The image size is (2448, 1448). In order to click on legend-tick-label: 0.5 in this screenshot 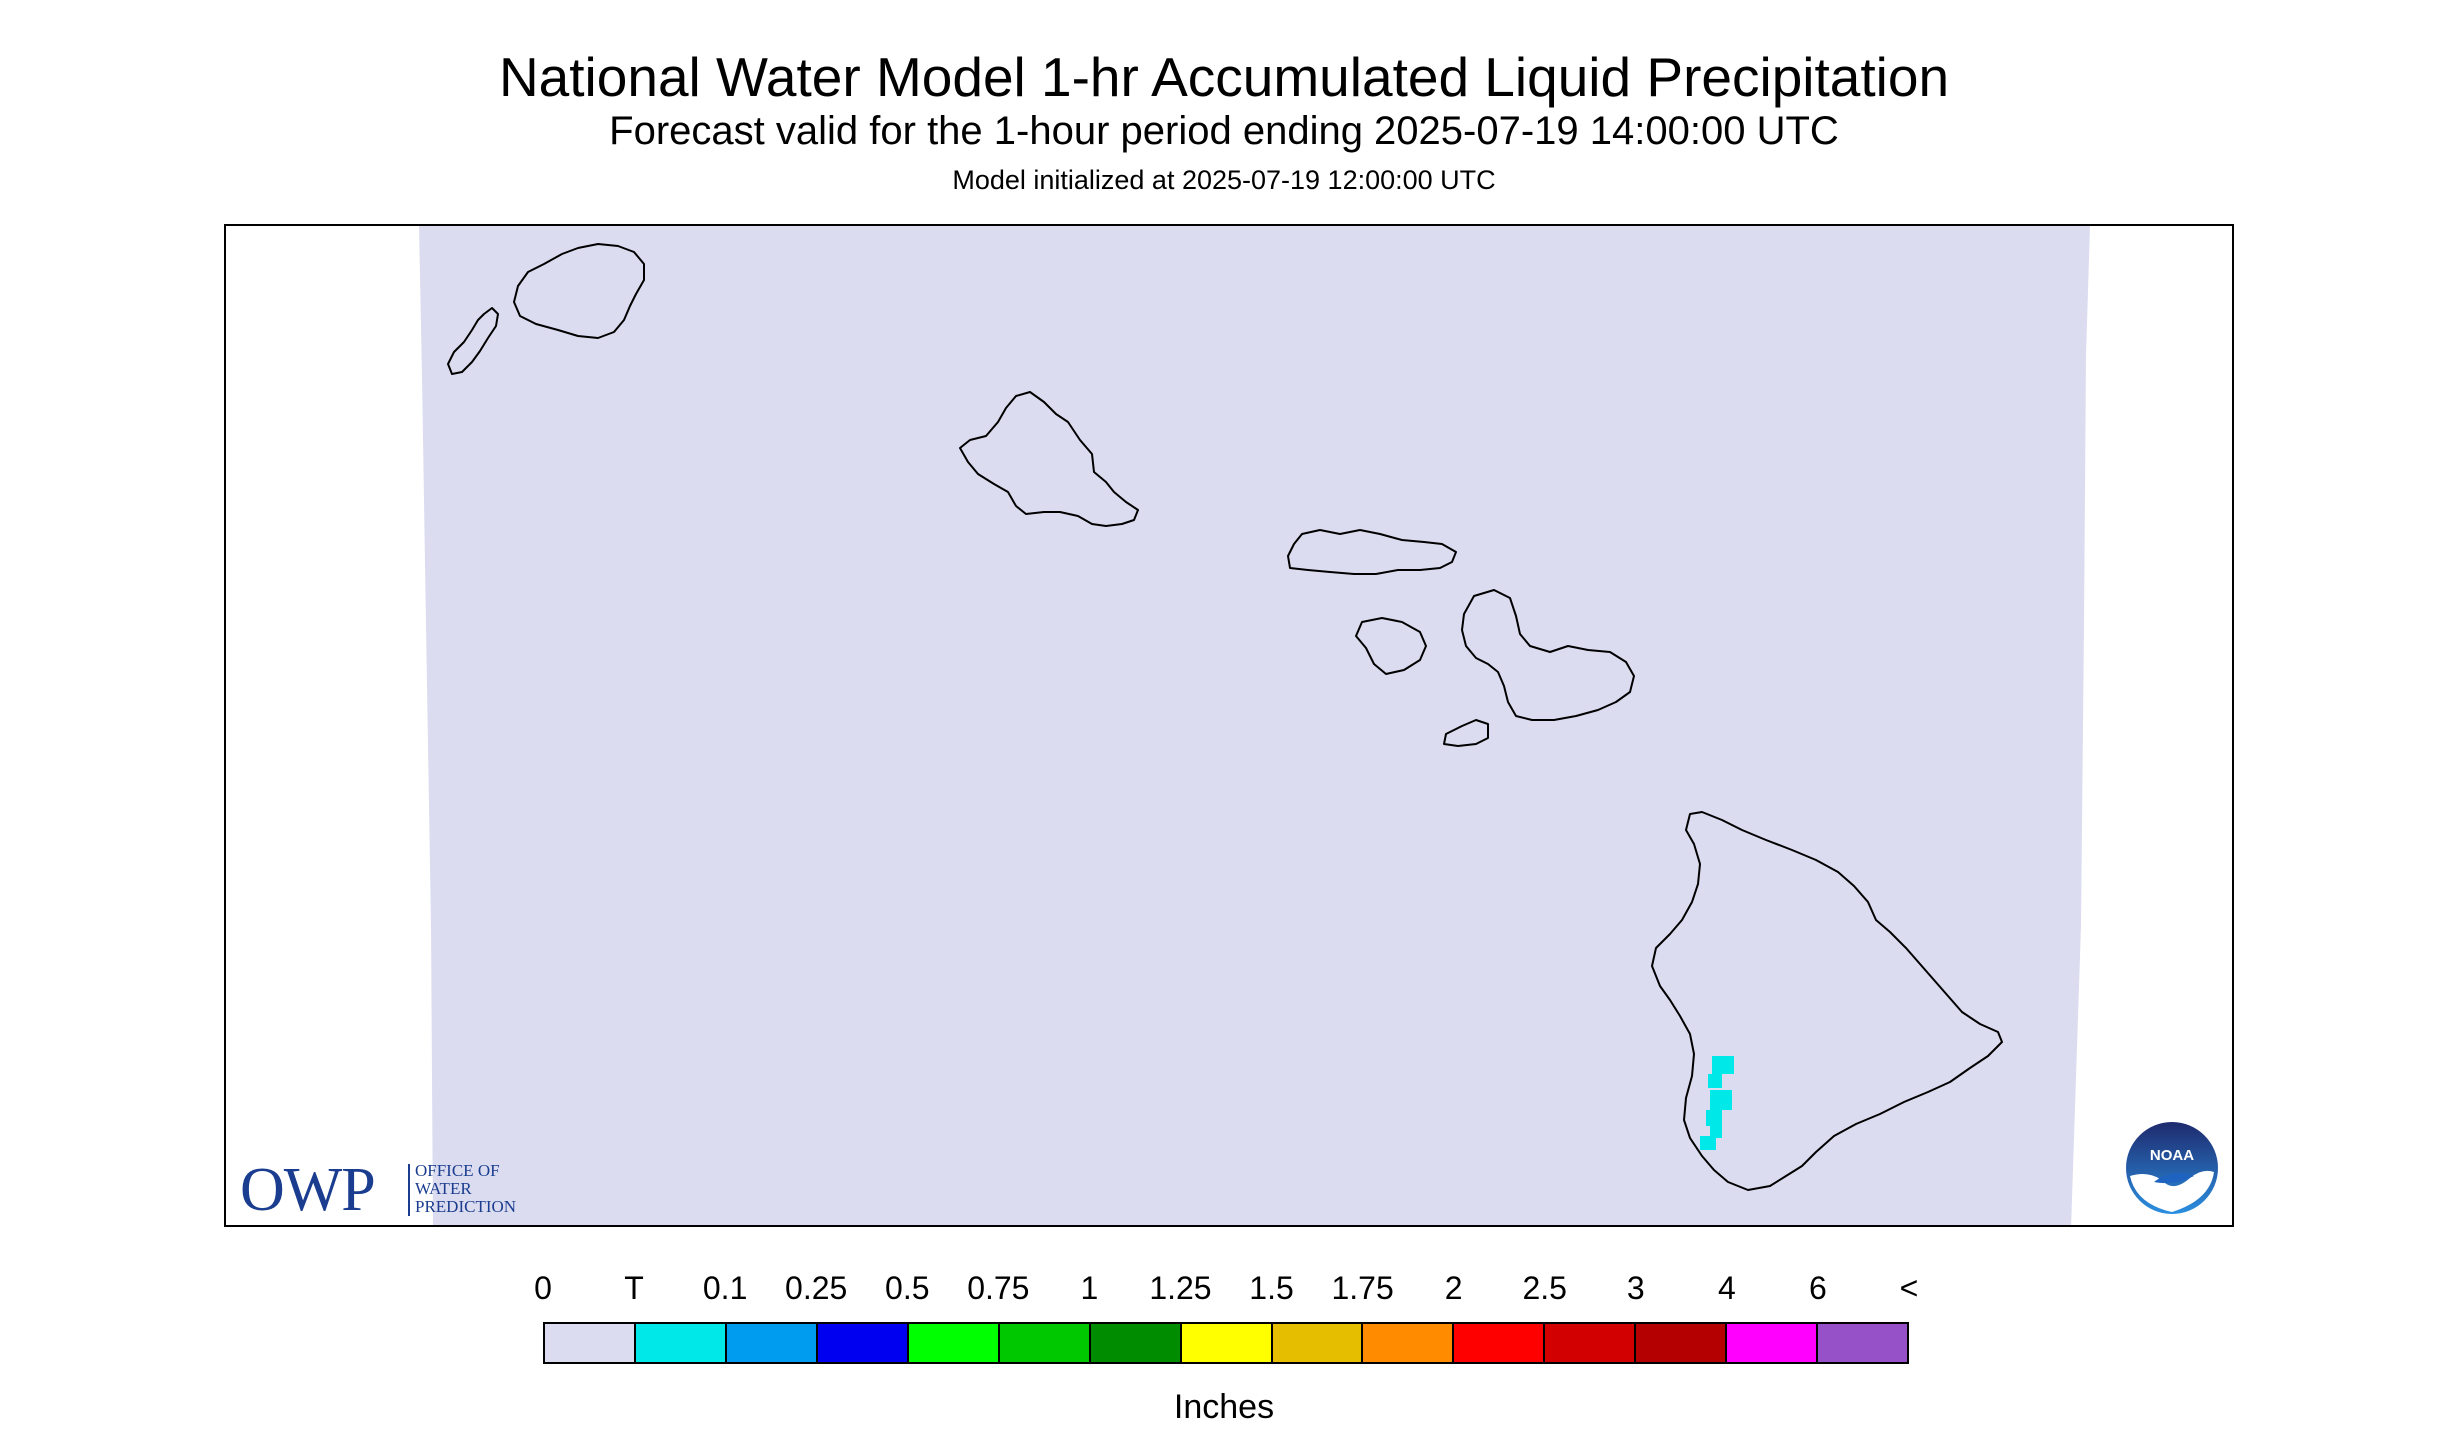, I will do `click(907, 1288)`.